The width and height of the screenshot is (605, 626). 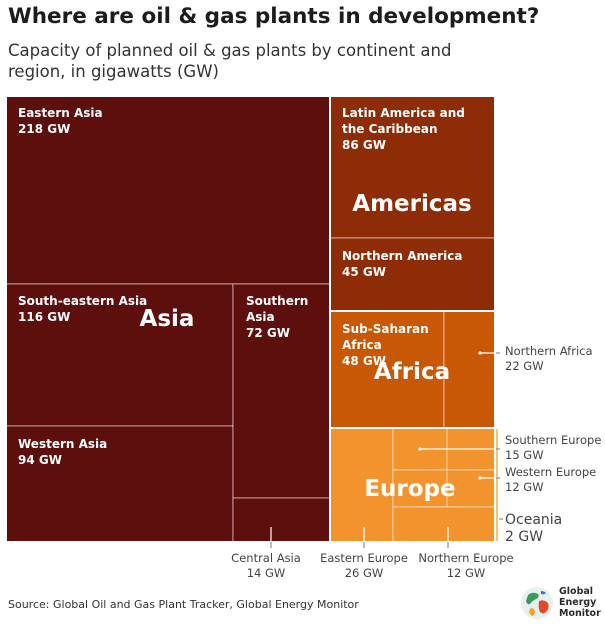 I want to click on tile-northern-america, so click(x=412, y=274).